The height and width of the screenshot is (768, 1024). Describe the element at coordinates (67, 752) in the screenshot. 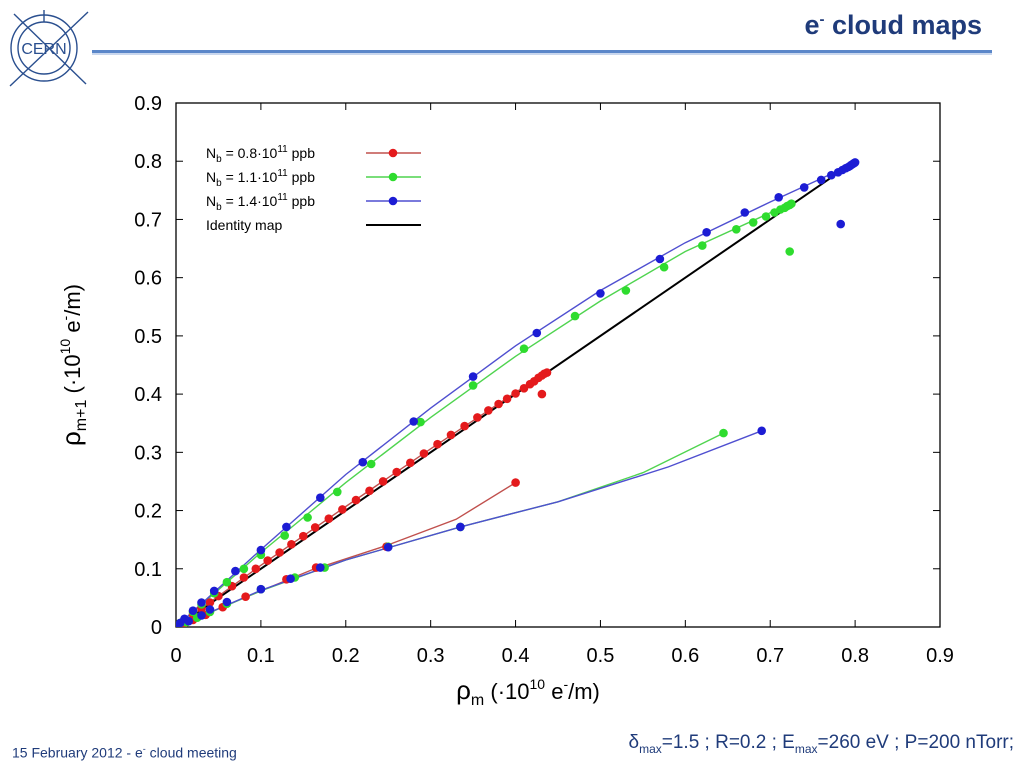

I see `footer-date: 15 February 2012` at that location.